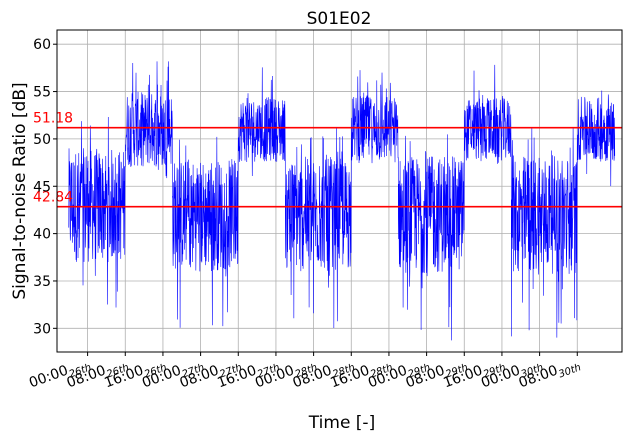 This screenshot has height=432, width=623. Describe the element at coordinates (20, 190) in the screenshot. I see `y-axis-label: Signal-to-noise Ratio [dB]` at that location.